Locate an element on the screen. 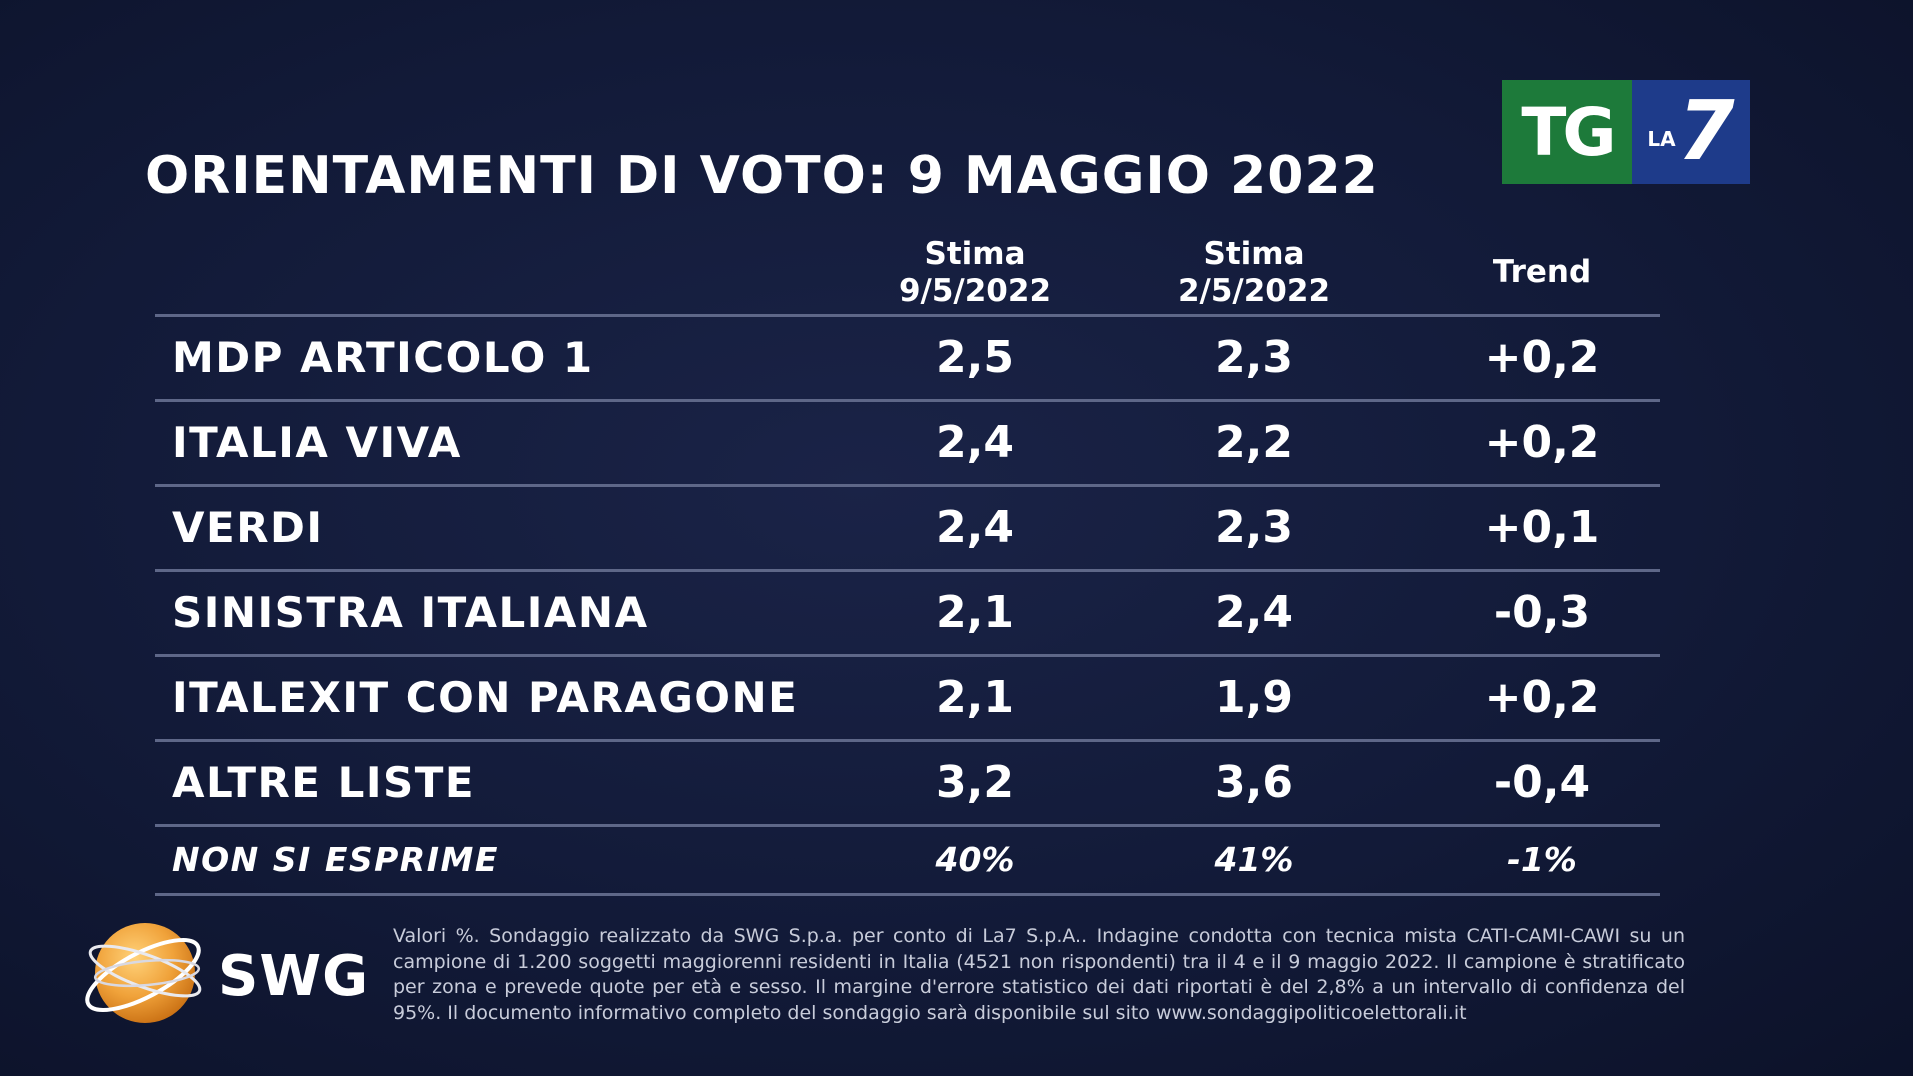 The image size is (1913, 1076). column-header-stima-9-5: Stima 9/5/2022 is located at coordinates (975, 273).